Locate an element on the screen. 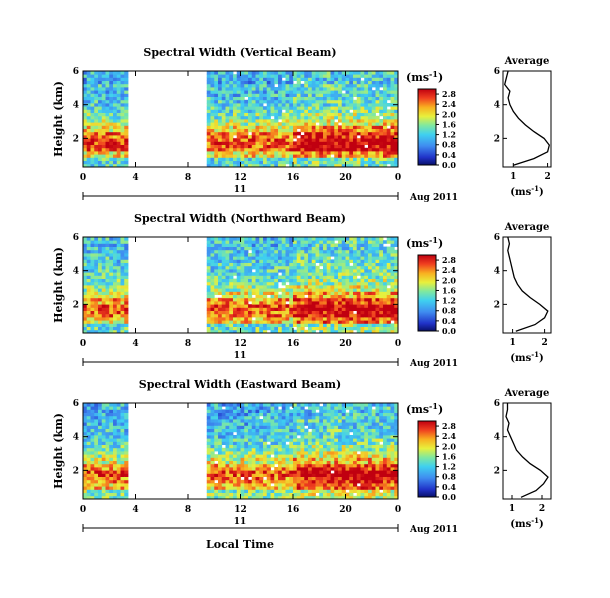 This screenshot has height=598, width=610. colorbar-tick-label: 1.2 is located at coordinates (449, 301).